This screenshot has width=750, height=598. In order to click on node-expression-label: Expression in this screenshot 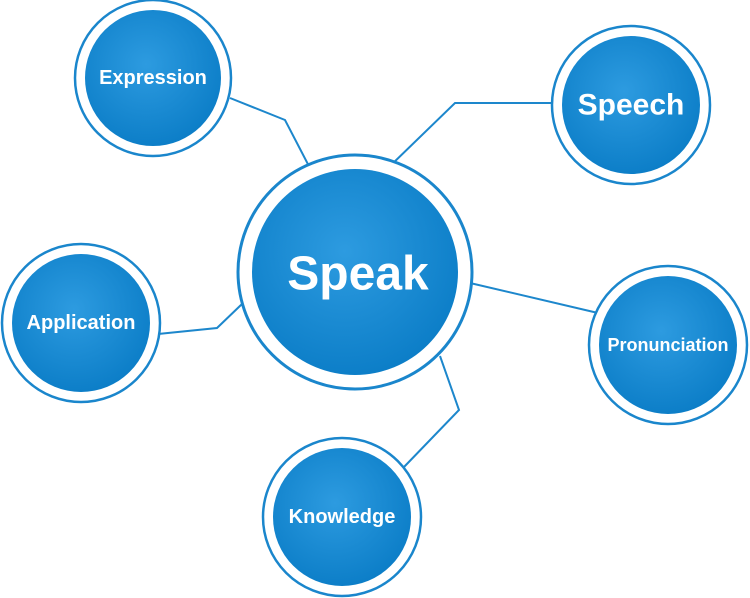, I will do `click(153, 78)`.